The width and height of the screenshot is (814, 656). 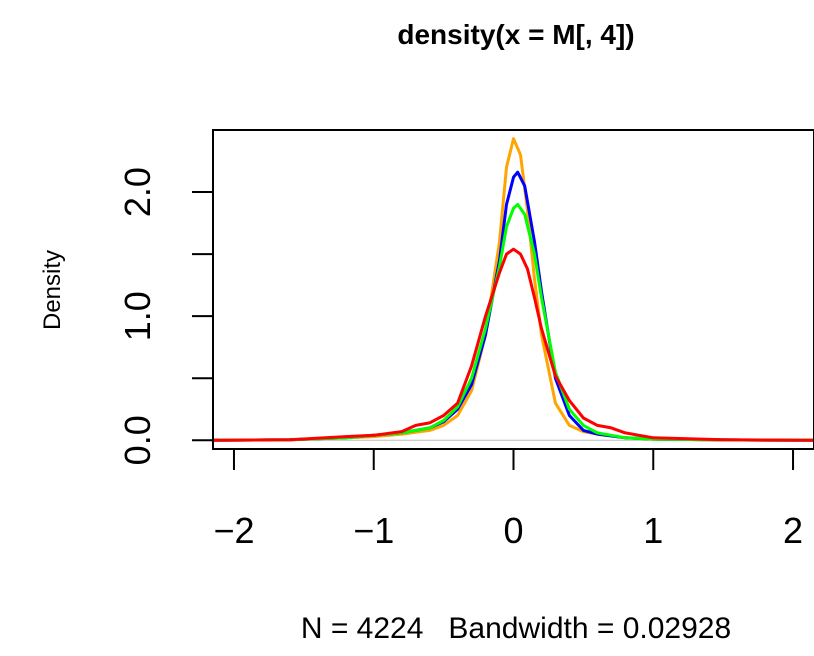 What do you see at coordinates (793, 530) in the screenshot?
I see `x-tick-label: 2` at bounding box center [793, 530].